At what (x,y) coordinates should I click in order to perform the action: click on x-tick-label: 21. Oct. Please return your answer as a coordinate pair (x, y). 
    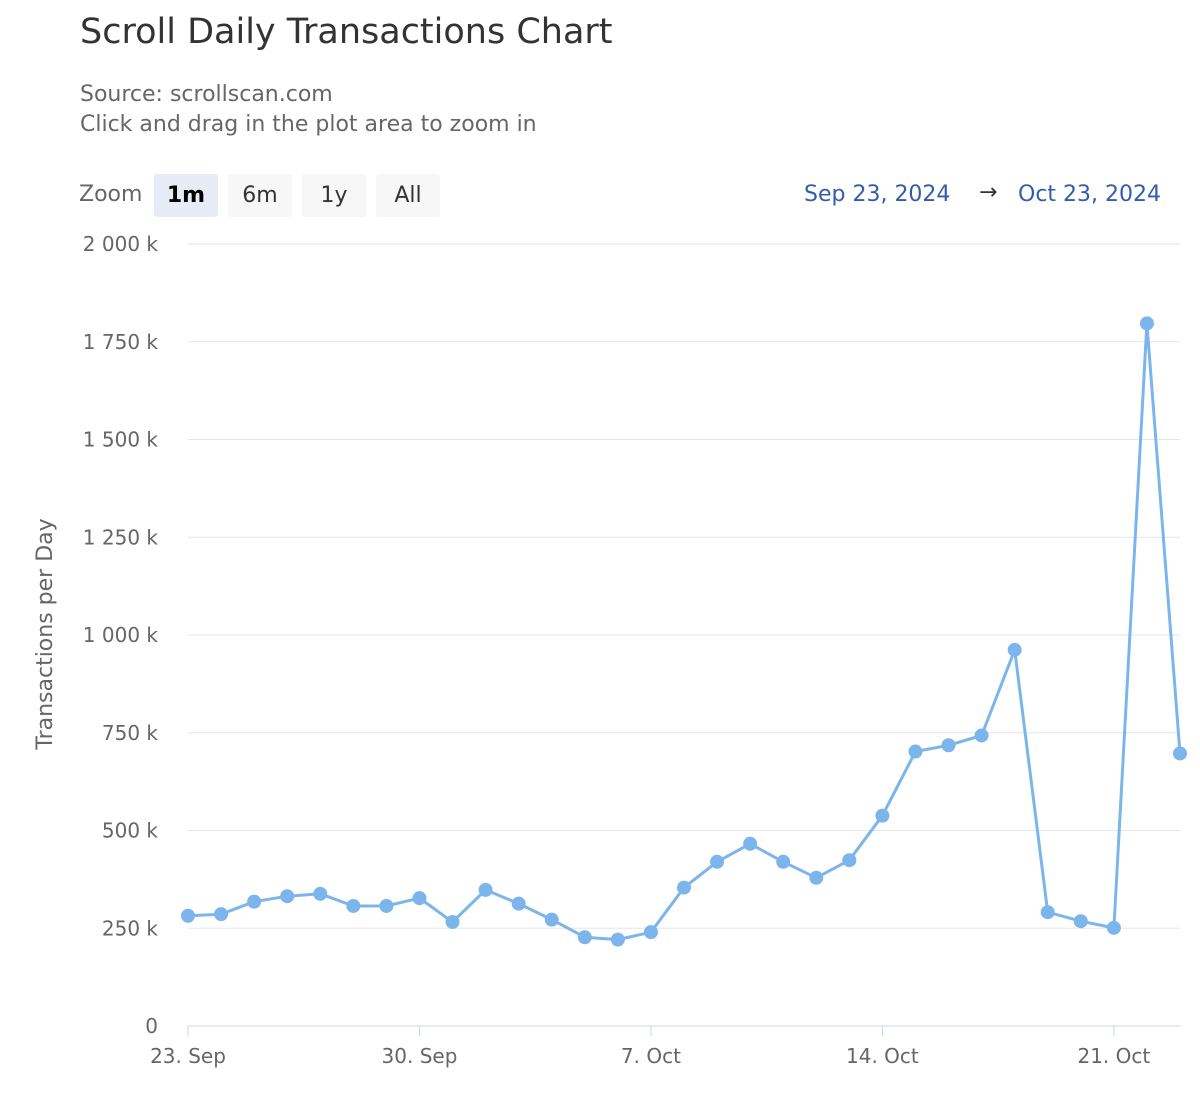
    Looking at the image, I should click on (1113, 1056).